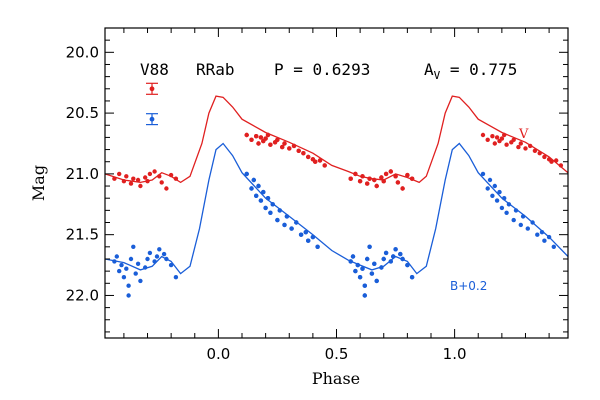  I want to click on x-tick-label: 0.0, so click(218, 354).